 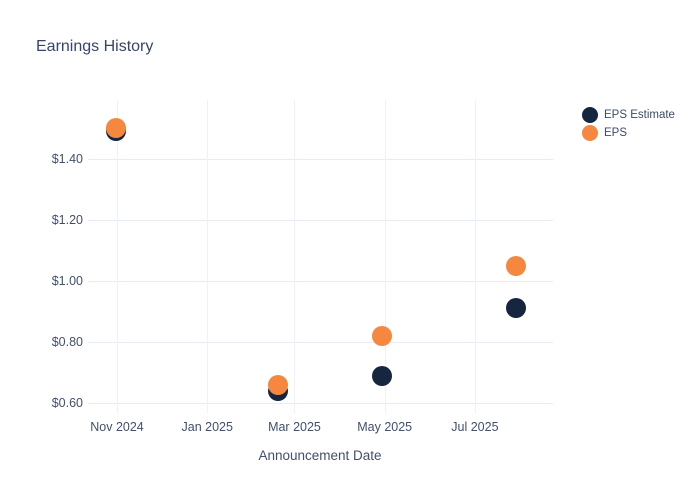 What do you see at coordinates (590, 115) in the screenshot?
I see `eps-estimate-marker-icon` at bounding box center [590, 115].